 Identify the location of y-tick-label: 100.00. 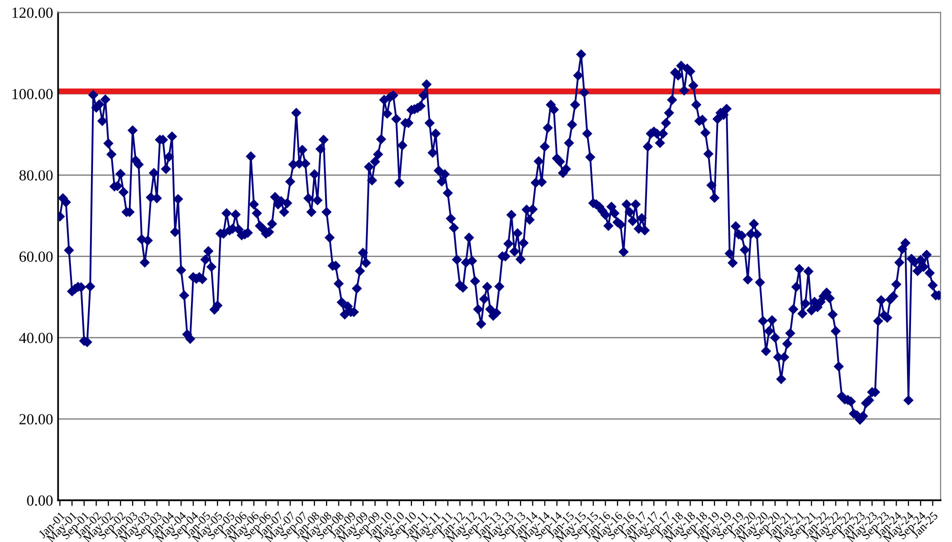
(32, 94).